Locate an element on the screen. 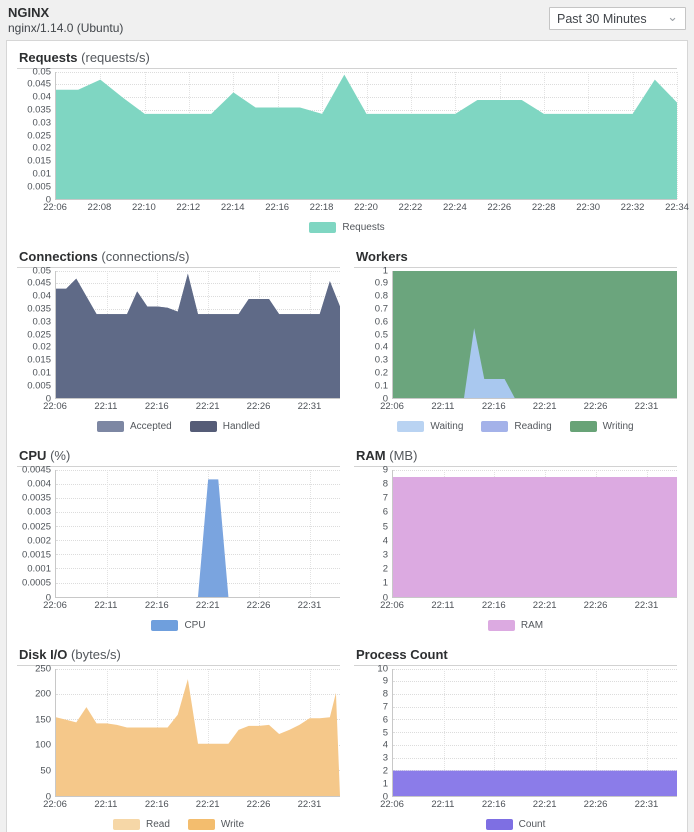  process-count-area-svg is located at coordinates (535, 783).